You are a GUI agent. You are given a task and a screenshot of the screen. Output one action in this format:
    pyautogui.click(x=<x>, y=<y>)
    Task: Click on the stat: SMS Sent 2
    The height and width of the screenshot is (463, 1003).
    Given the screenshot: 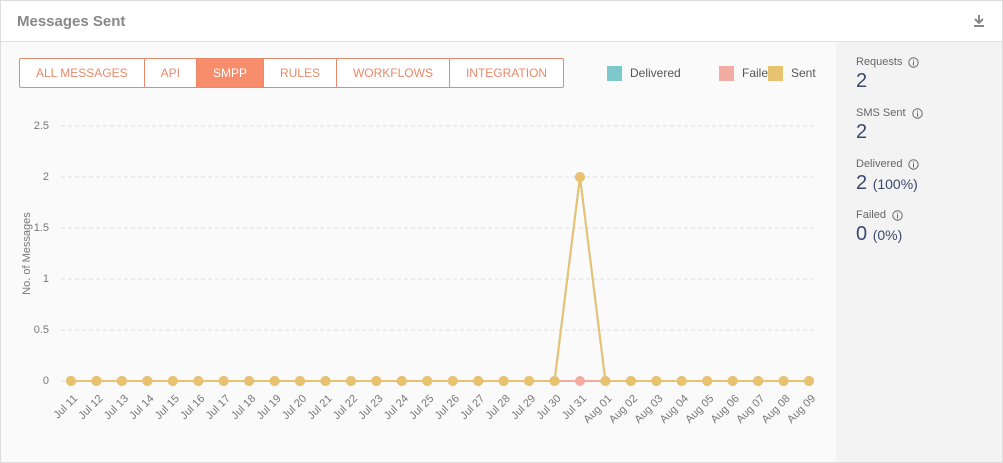 What is the action you would take?
    pyautogui.click(x=929, y=125)
    